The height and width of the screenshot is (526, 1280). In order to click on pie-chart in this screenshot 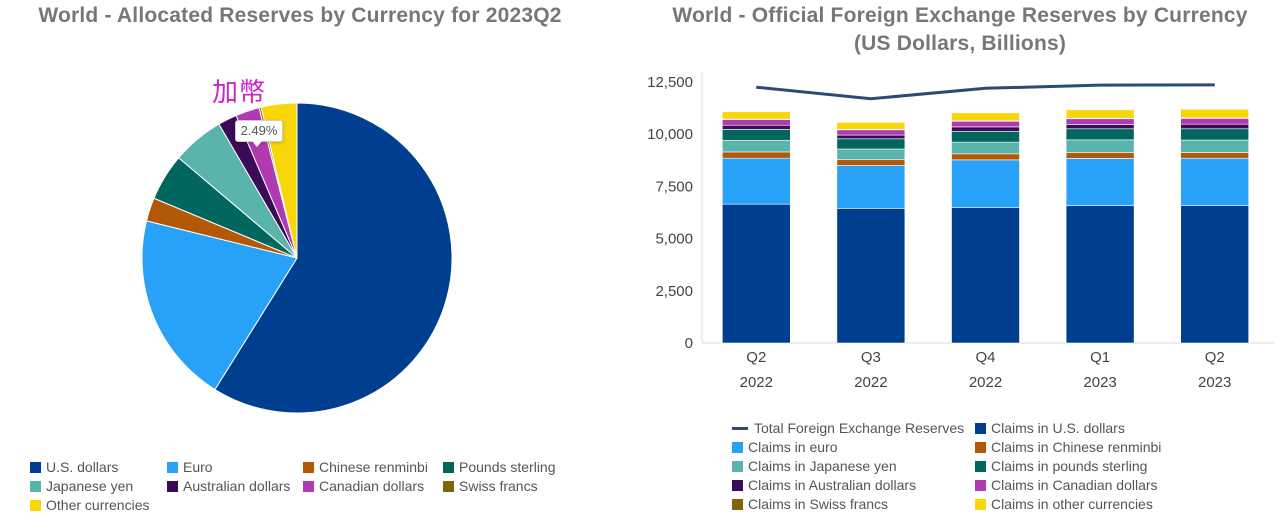, I will do `click(297, 258)`.